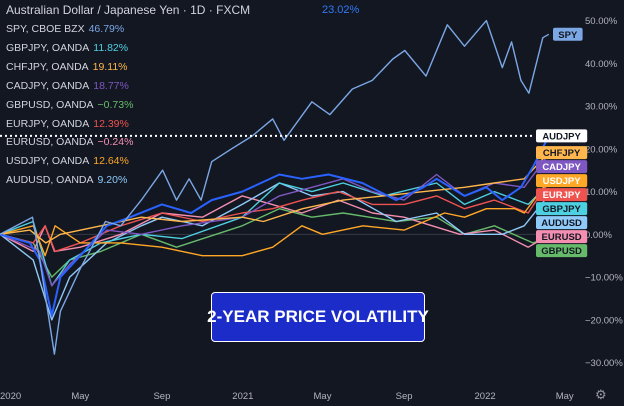  Describe the element at coordinates (110, 66) in the screenshot. I see `legend-item-value: 19.11%` at that location.